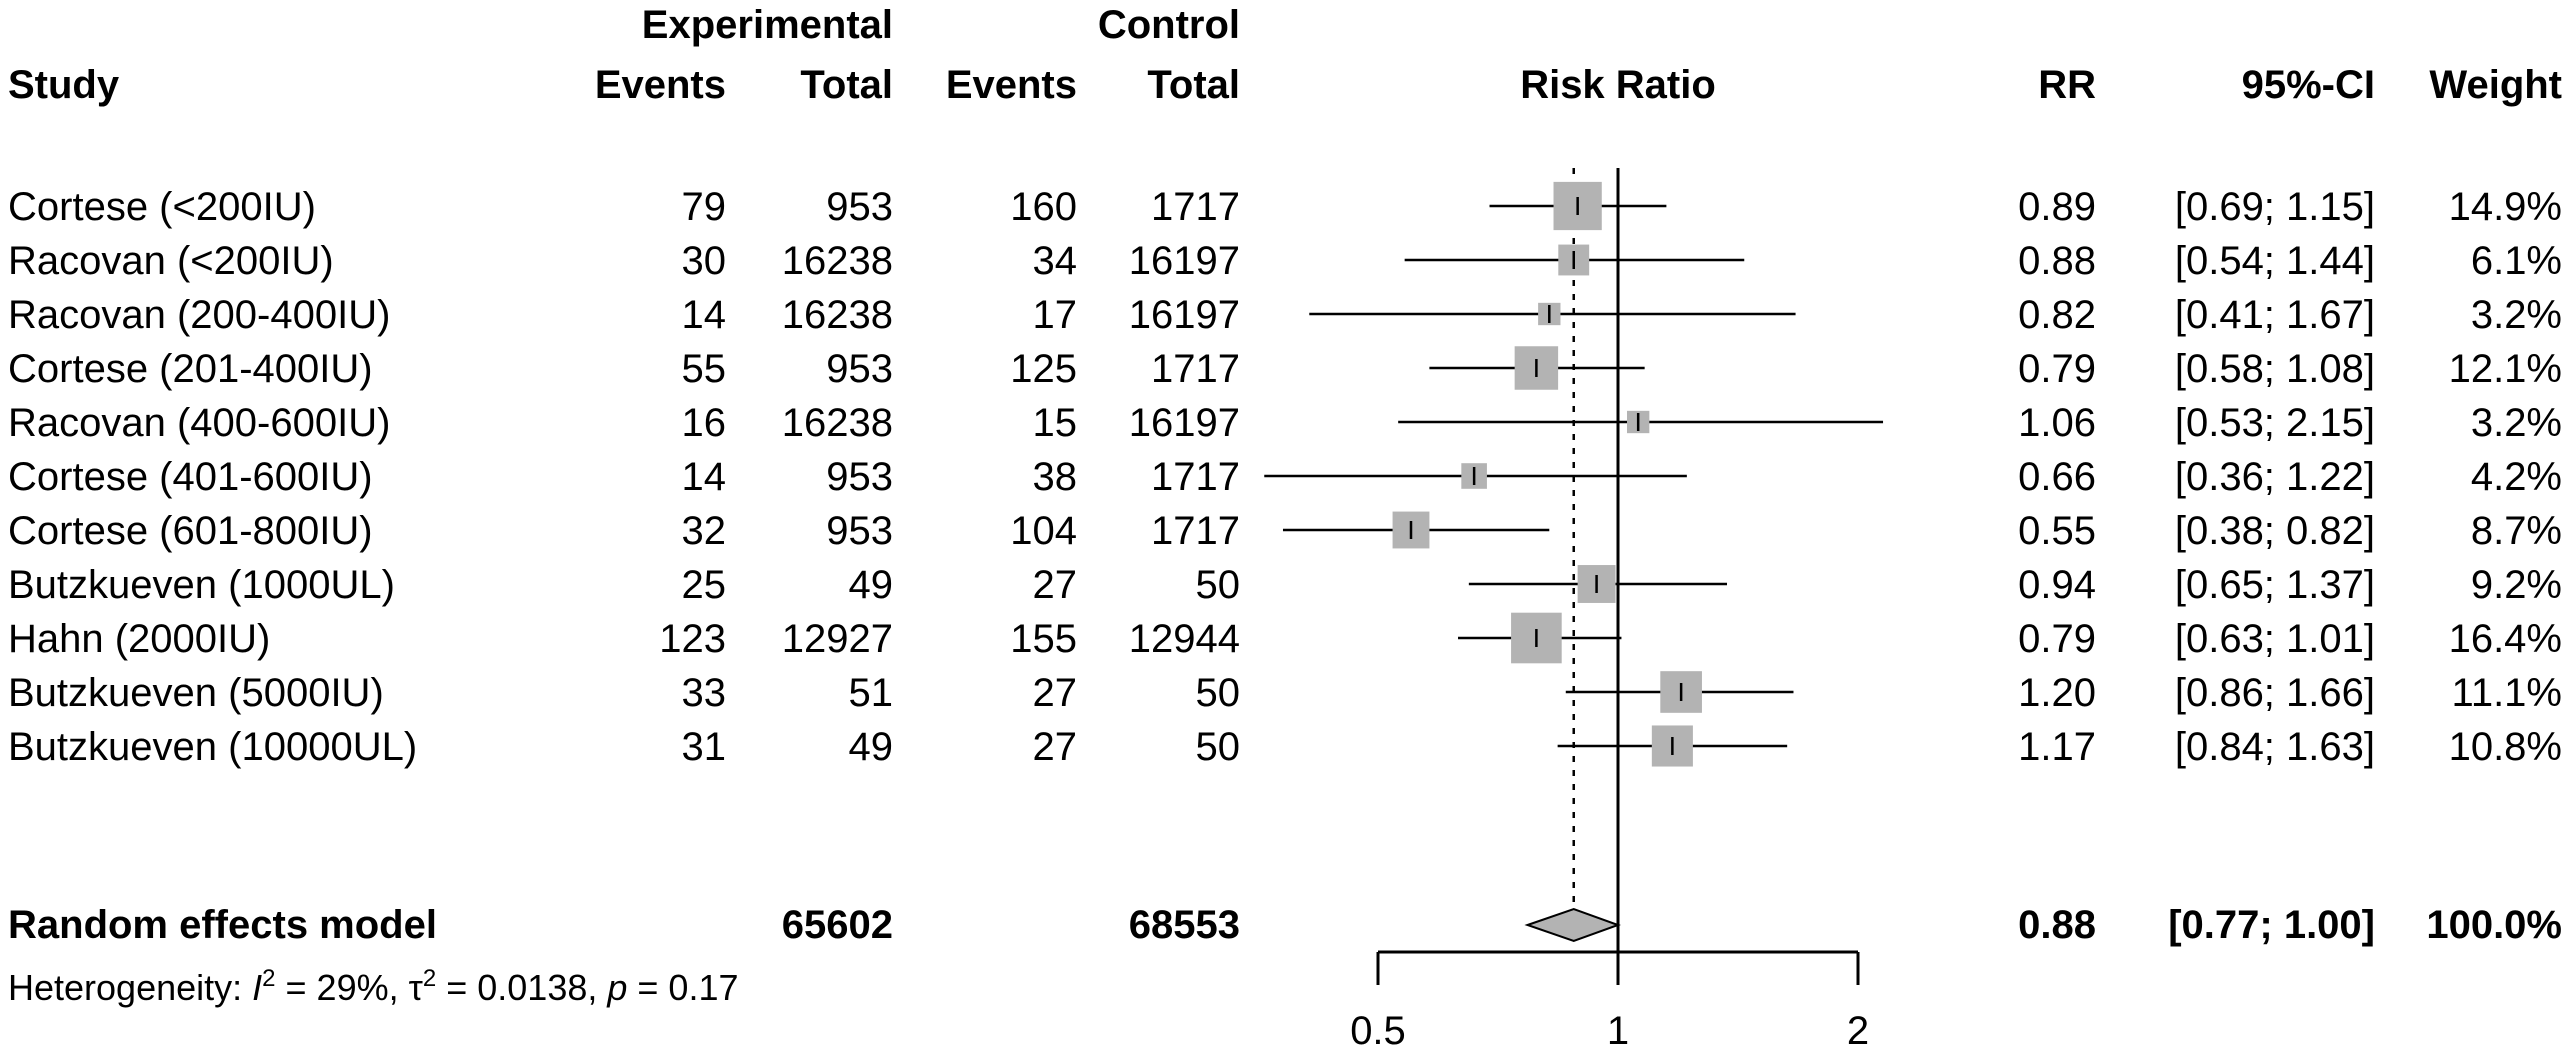 Image resolution: width=2568 pixels, height=1064 pixels. Describe the element at coordinates (871, 585) in the screenshot. I see `exp-total: 49` at that location.